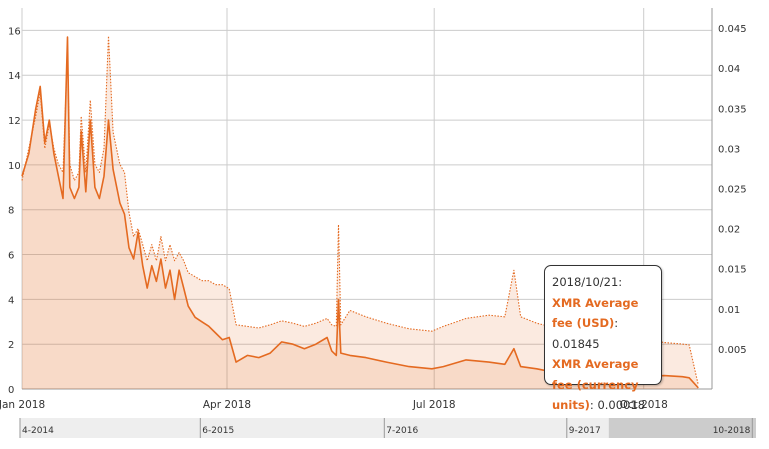  What do you see at coordinates (682, 428) in the screenshot?
I see `navigator-selection` at bounding box center [682, 428].